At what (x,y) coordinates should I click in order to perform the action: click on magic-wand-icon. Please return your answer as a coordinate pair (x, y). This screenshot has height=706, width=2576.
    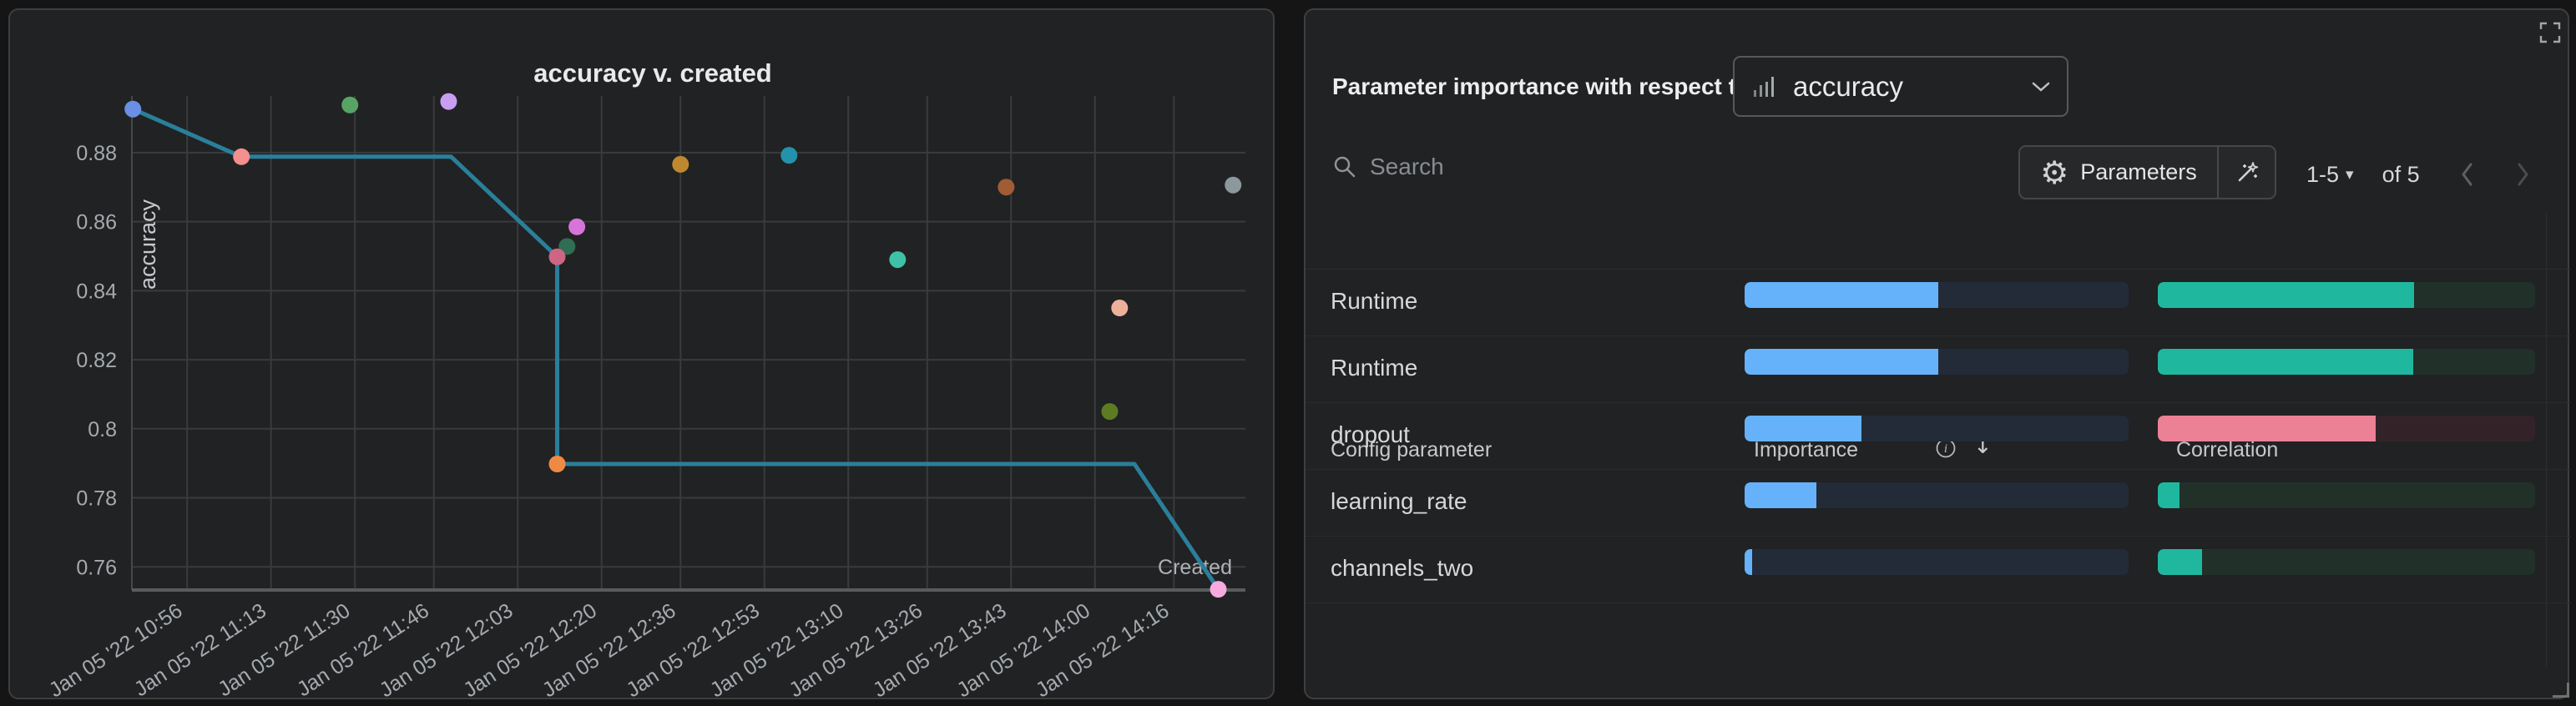
    Looking at the image, I should click on (2248, 171).